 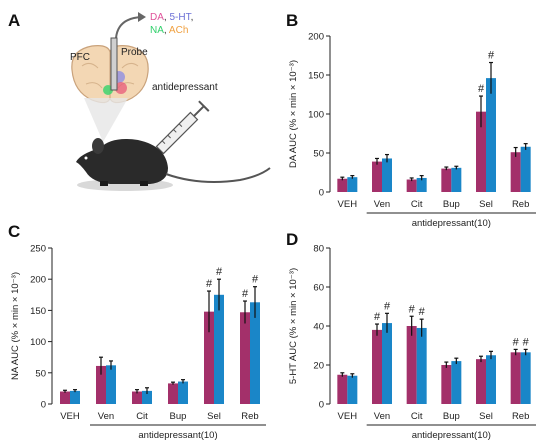 What do you see at coordinates (137, 397) in the screenshot?
I see `panel-c-bar-cit-s1` at bounding box center [137, 397].